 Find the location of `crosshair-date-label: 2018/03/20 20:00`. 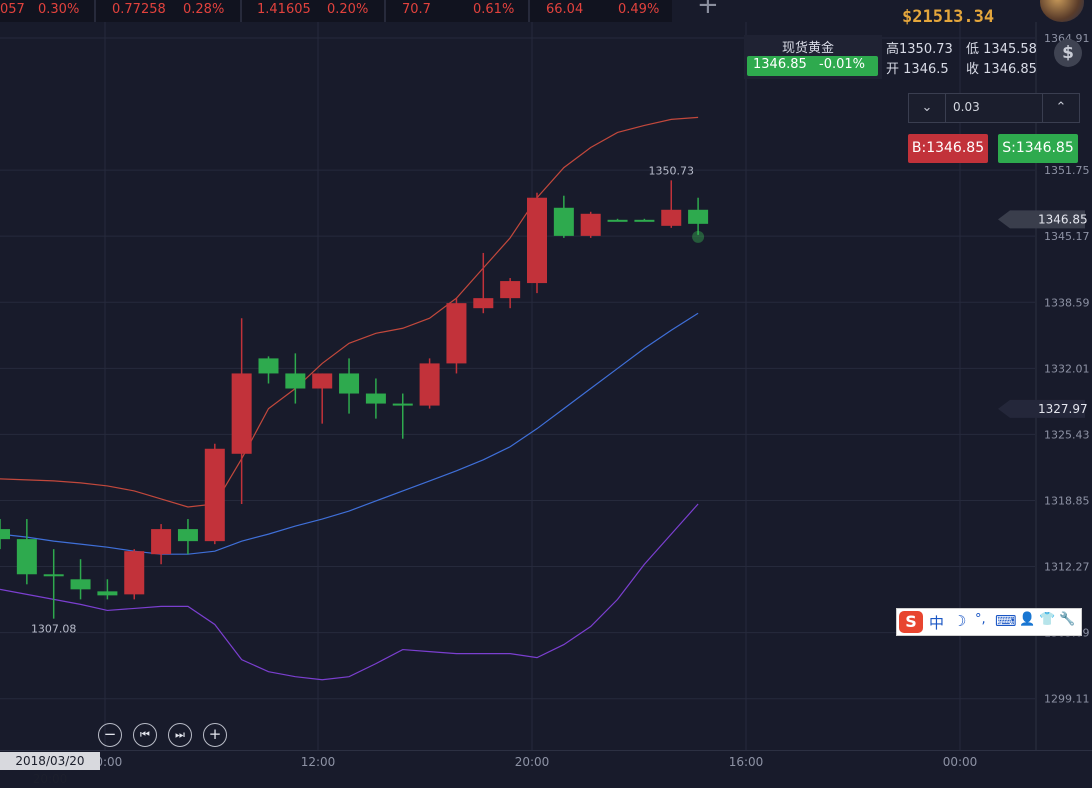

crosshair-date-label: 2018/03/20 20:00 is located at coordinates (50, 769).